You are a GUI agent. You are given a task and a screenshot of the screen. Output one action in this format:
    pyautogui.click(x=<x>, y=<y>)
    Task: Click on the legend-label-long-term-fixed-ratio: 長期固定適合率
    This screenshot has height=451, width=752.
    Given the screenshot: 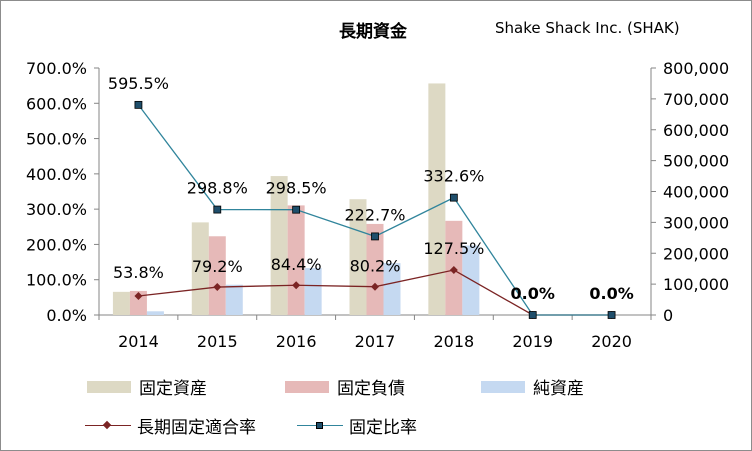 What is the action you would take?
    pyautogui.click(x=196, y=428)
    